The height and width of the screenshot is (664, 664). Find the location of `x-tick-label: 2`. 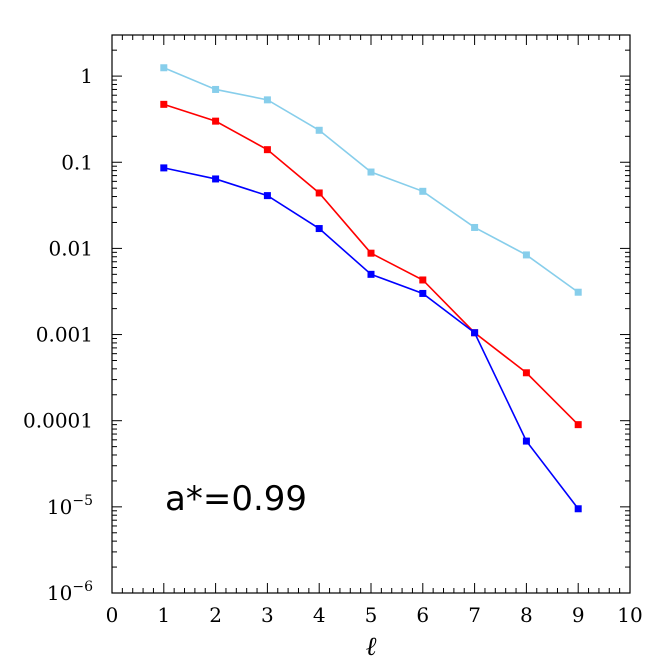

x-tick-label: 2 is located at coordinates (215, 615).